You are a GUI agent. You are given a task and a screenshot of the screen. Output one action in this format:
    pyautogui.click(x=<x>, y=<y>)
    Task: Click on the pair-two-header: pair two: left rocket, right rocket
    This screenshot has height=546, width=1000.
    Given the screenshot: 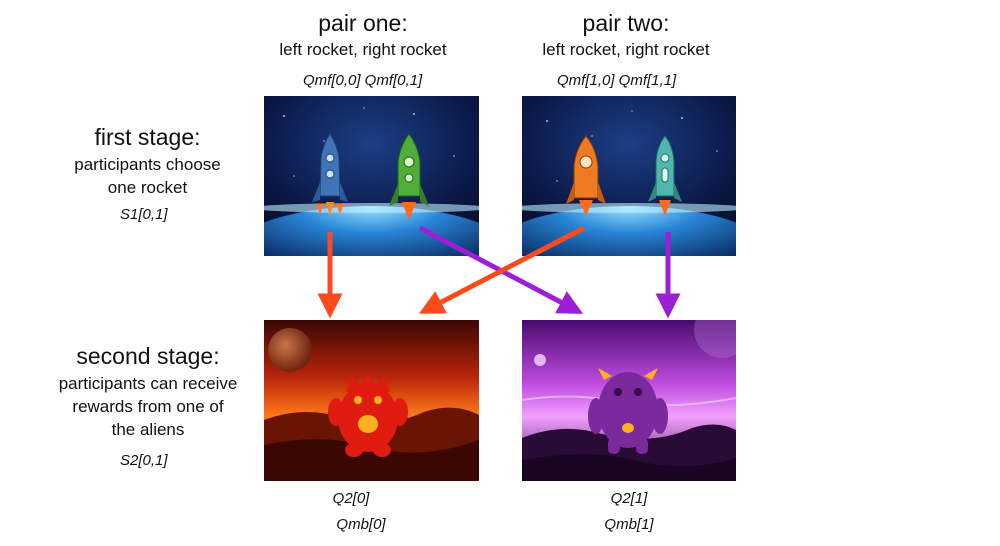 What is the action you would take?
    pyautogui.click(x=626, y=35)
    